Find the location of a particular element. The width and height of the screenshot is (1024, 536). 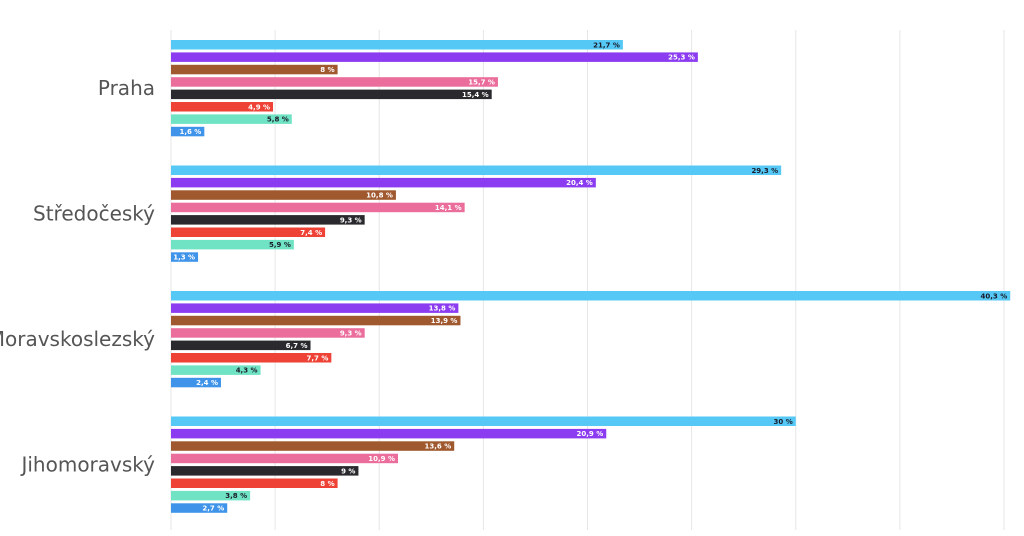

value-label: 13,9 % is located at coordinates (444, 321).